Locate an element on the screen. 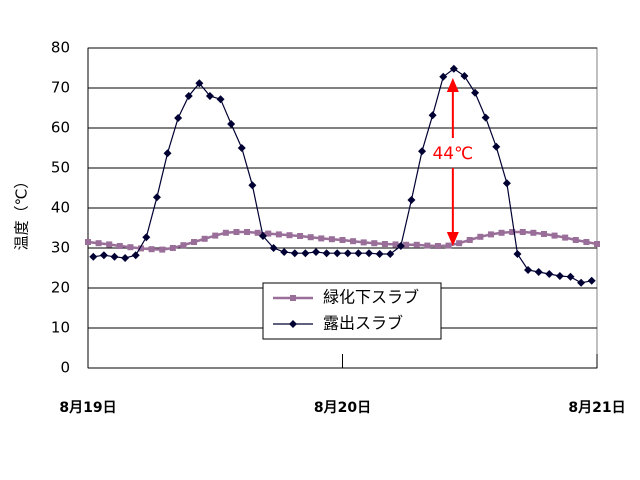 The height and width of the screenshot is (480, 640). legend-item: 露出スラブ is located at coordinates (338, 323).